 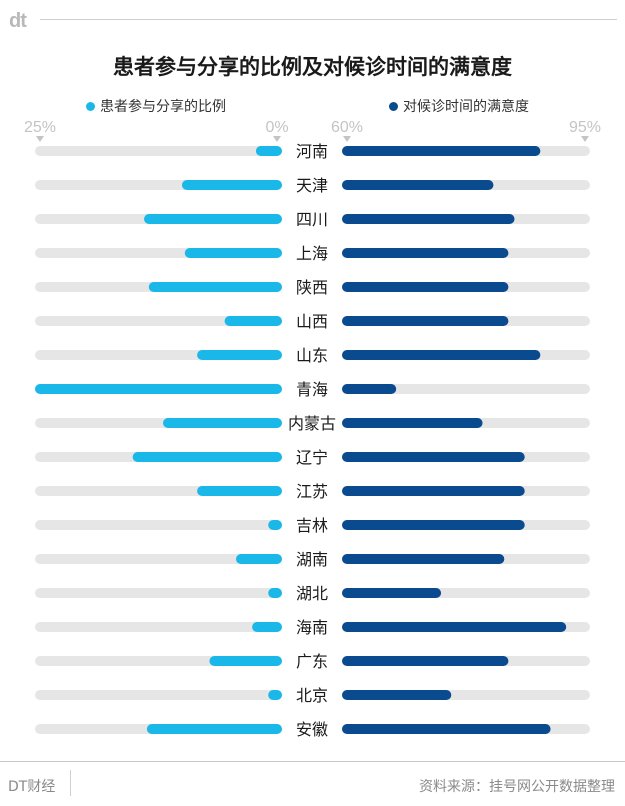 I want to click on legend-right: 对候诊时间的满意度, so click(x=459, y=106).